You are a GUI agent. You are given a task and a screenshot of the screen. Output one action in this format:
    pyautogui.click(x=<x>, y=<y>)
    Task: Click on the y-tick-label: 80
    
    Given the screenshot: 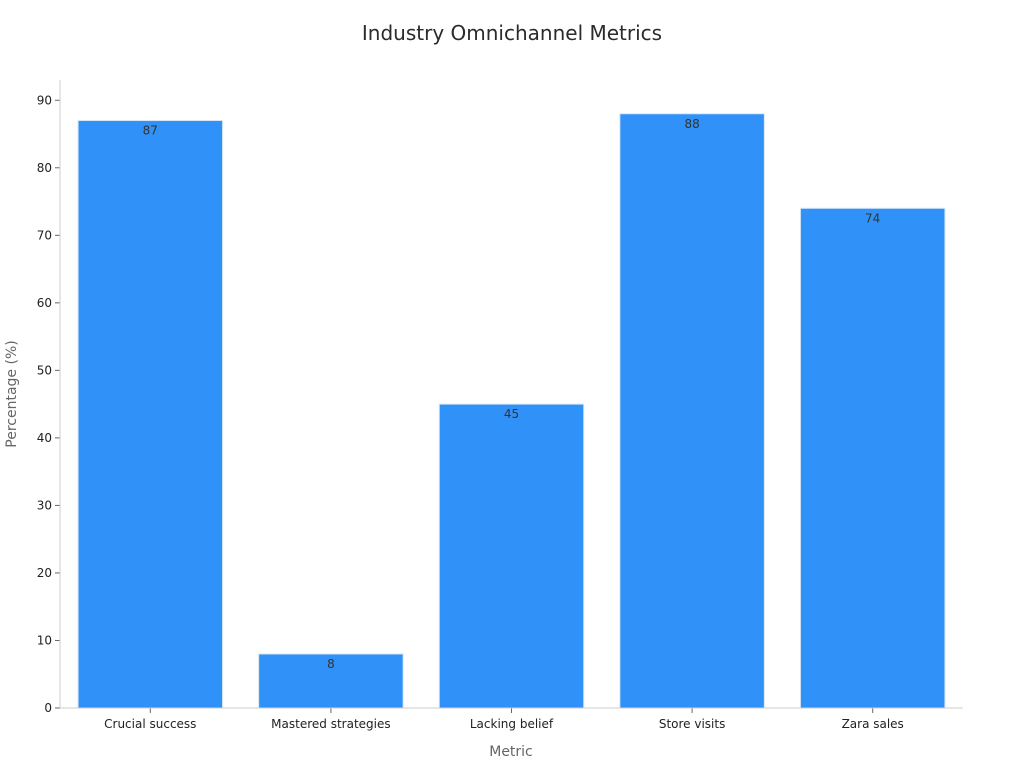 What is the action you would take?
    pyautogui.click(x=44, y=168)
    